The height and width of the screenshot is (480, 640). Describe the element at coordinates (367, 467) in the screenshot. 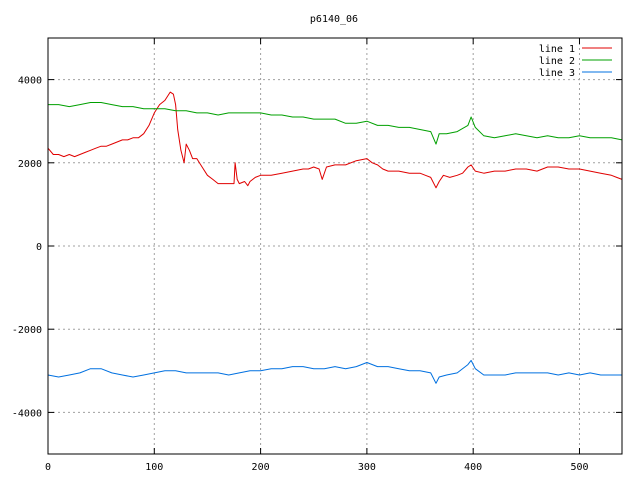

I see `x-tick-label: 300` at that location.